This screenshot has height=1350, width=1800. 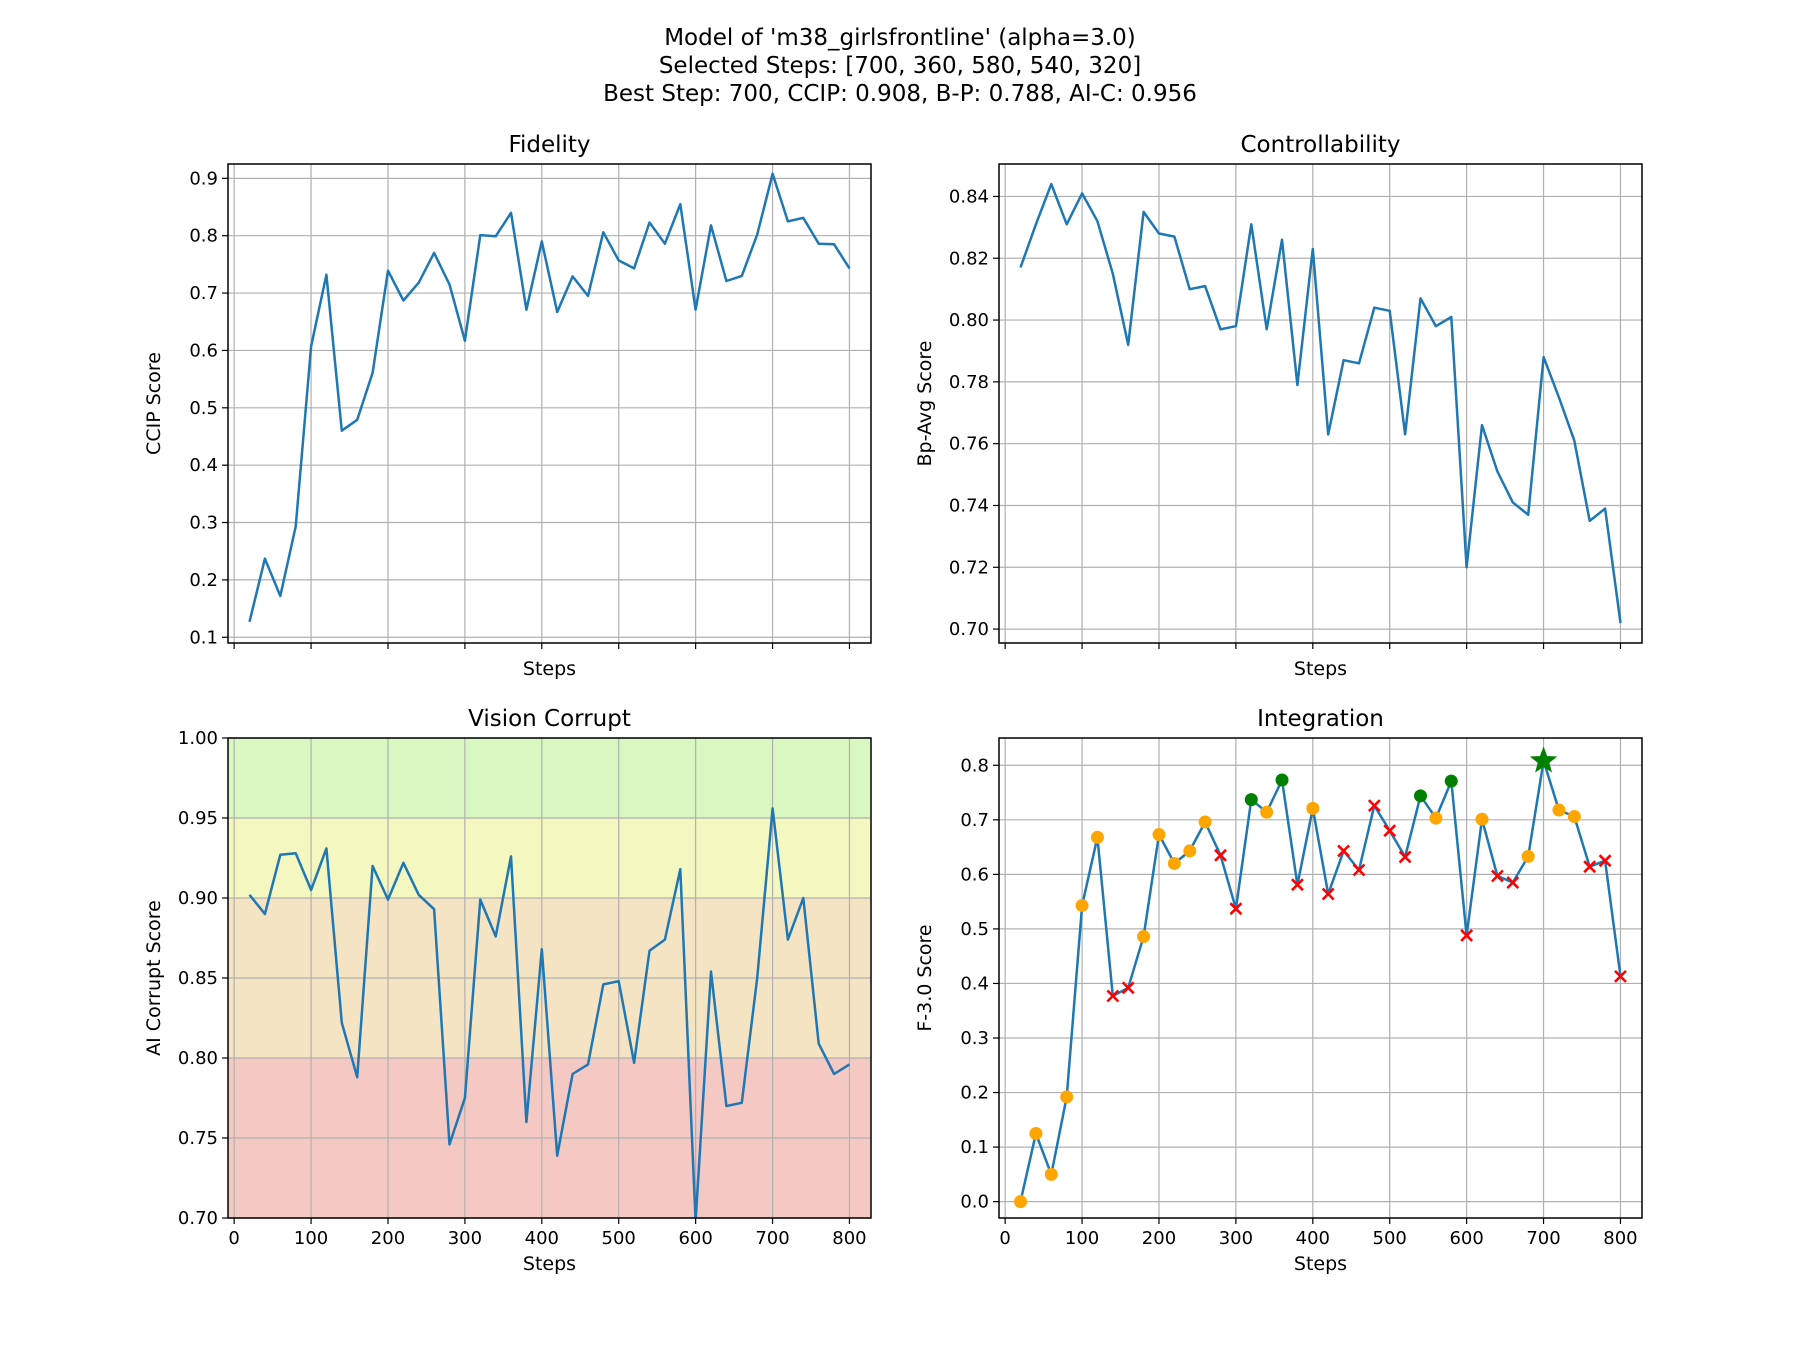 What do you see at coordinates (154, 978) in the screenshot?
I see `vision-corrupt-y-axis-label: AI Corrupt Score` at bounding box center [154, 978].